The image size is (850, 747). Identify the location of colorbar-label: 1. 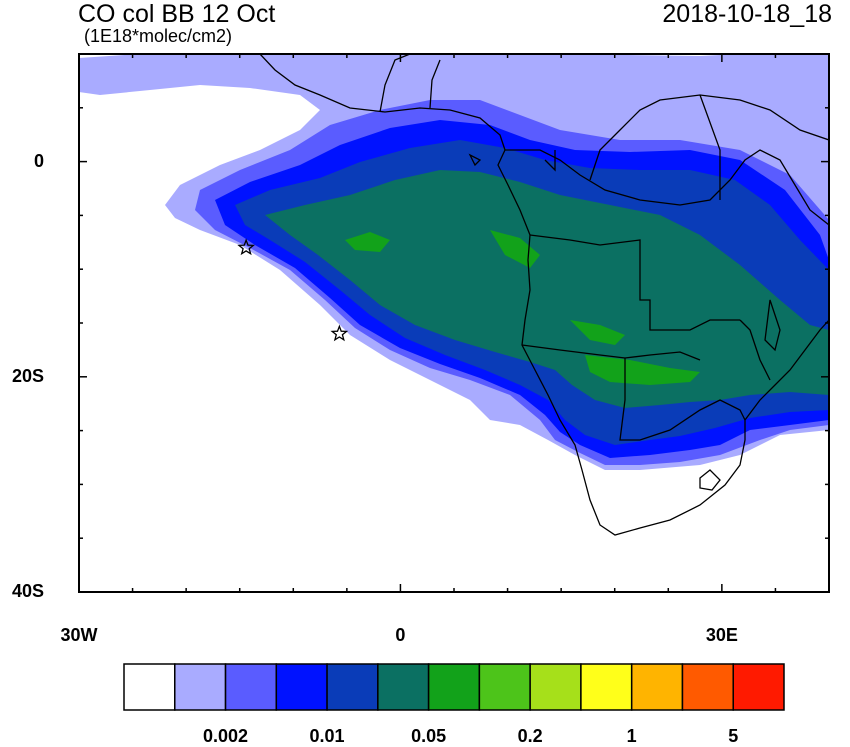
(631, 736).